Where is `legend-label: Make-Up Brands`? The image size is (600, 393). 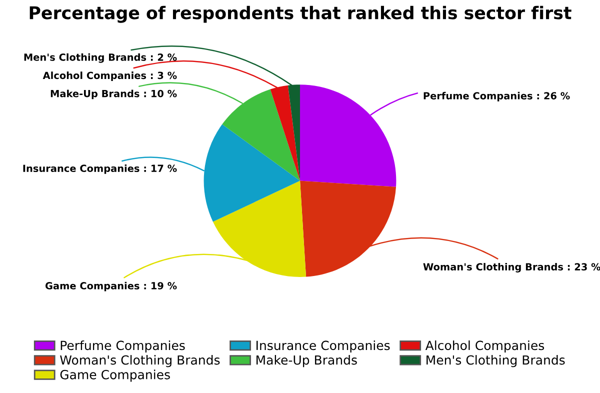 legend-label: Make-Up Brands is located at coordinates (306, 361).